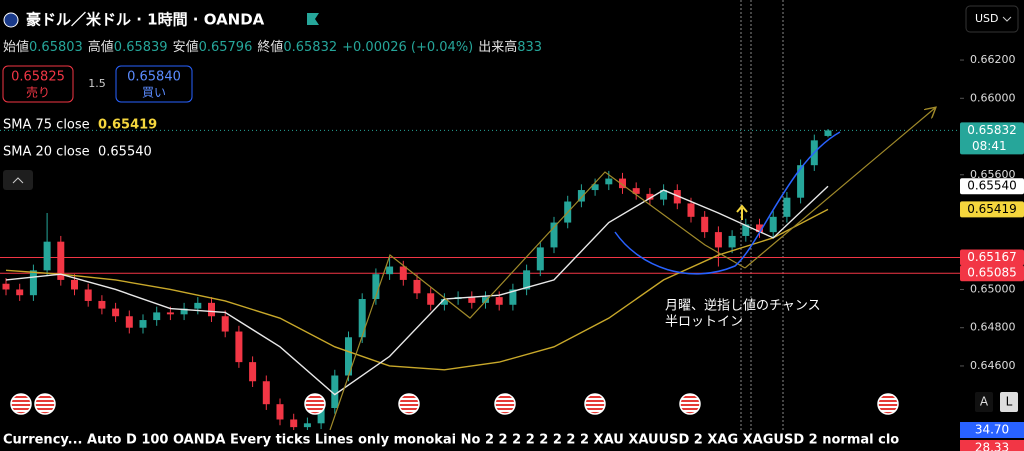 This screenshot has height=451, width=1024. I want to click on ohlc-value: 0.65839, so click(141, 47).